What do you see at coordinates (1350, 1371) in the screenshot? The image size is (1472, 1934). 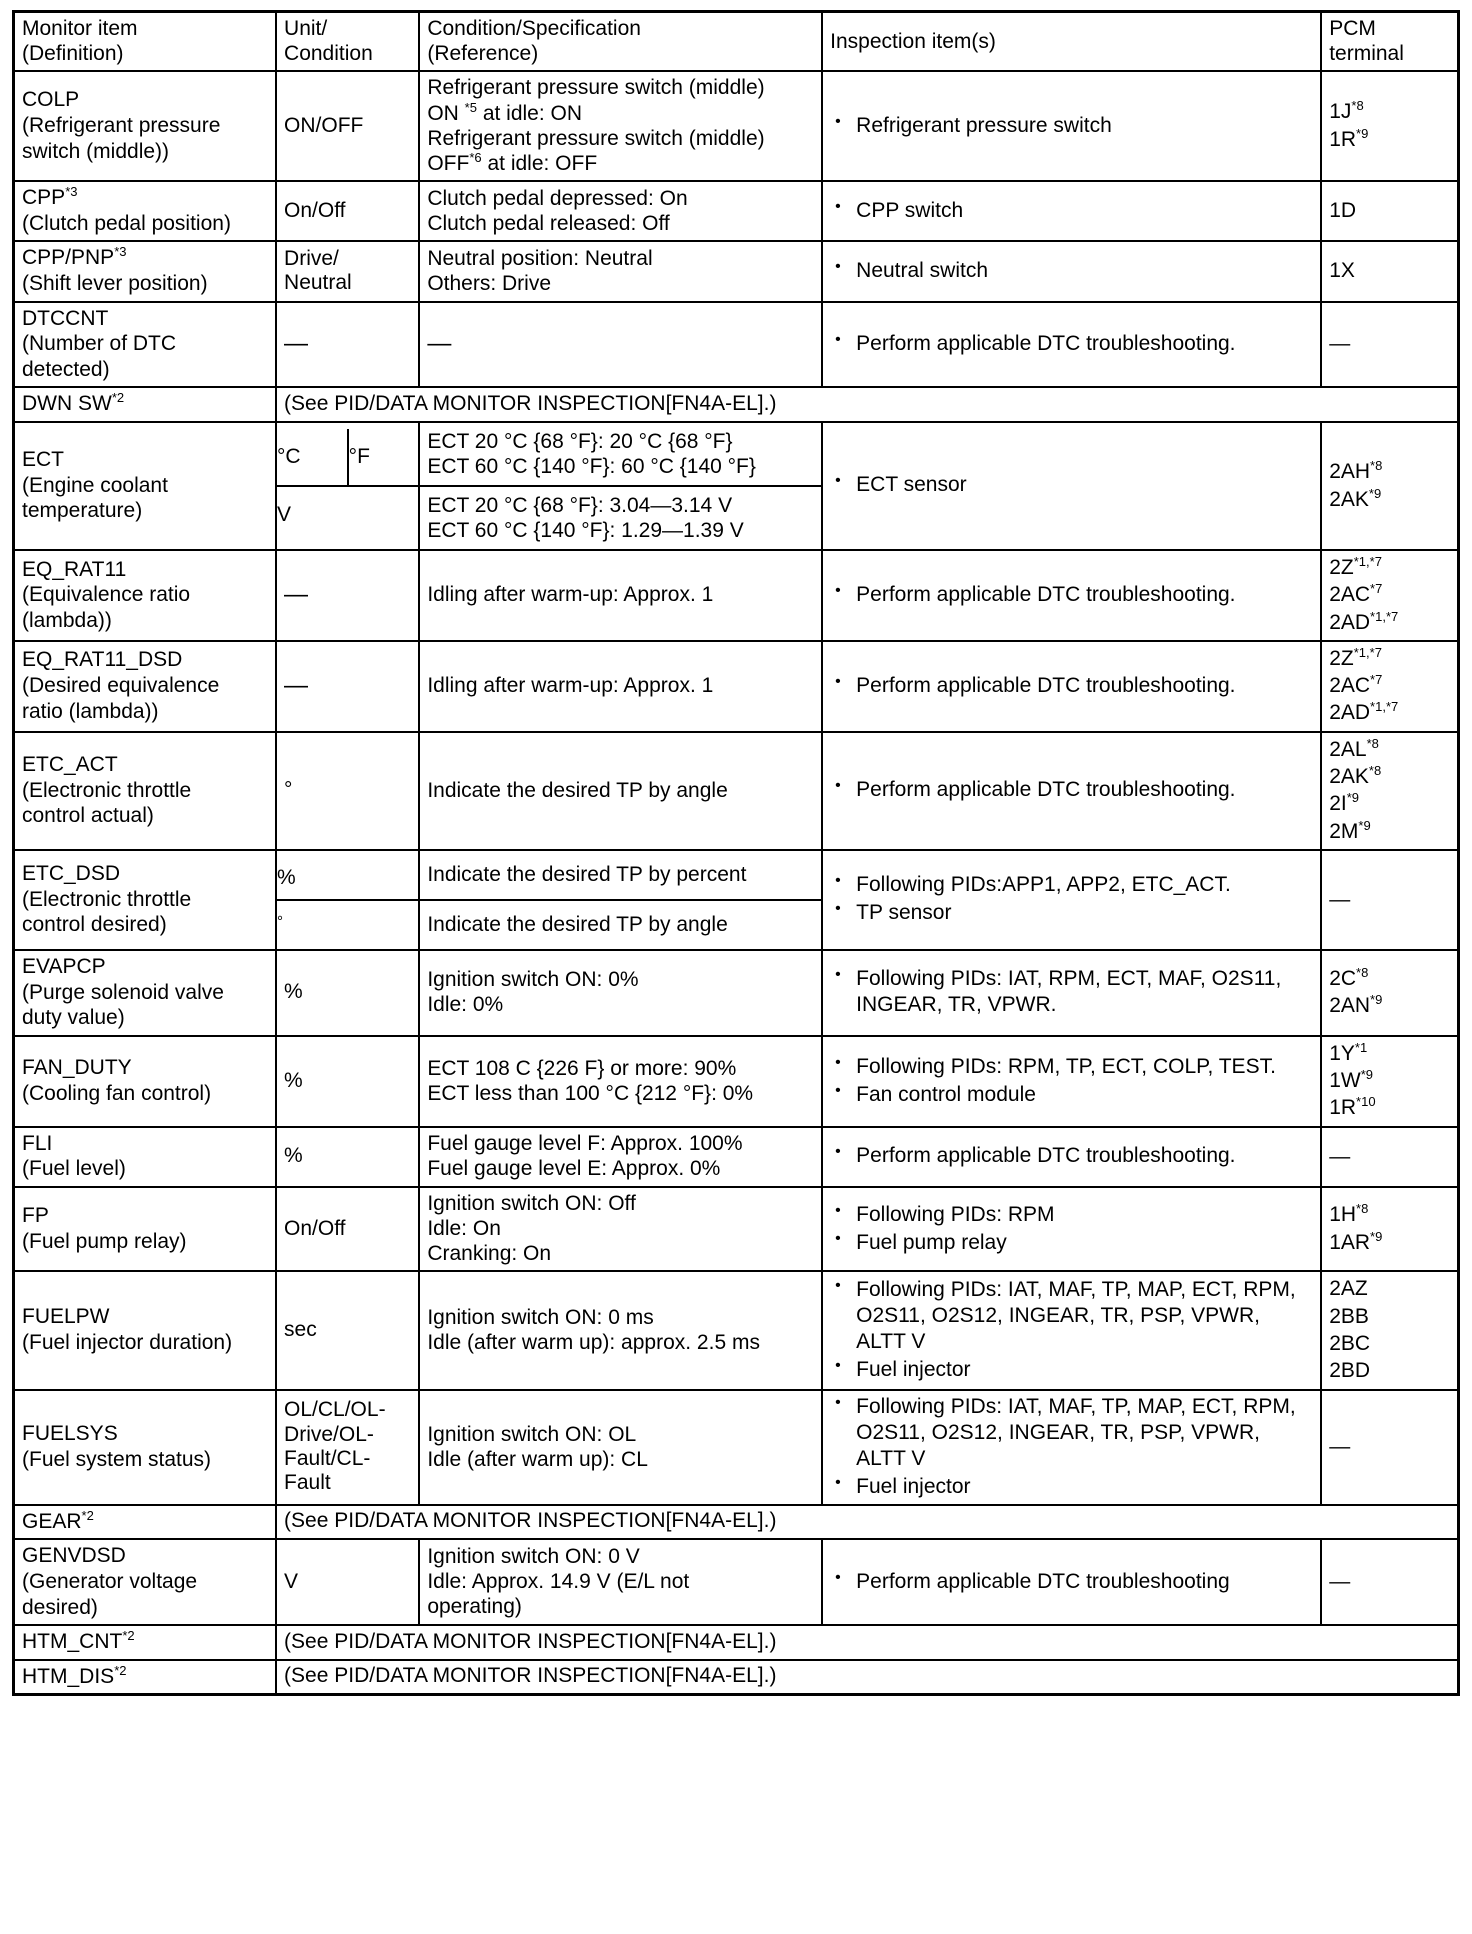 I see `pcm-value: 2BD` at bounding box center [1350, 1371].